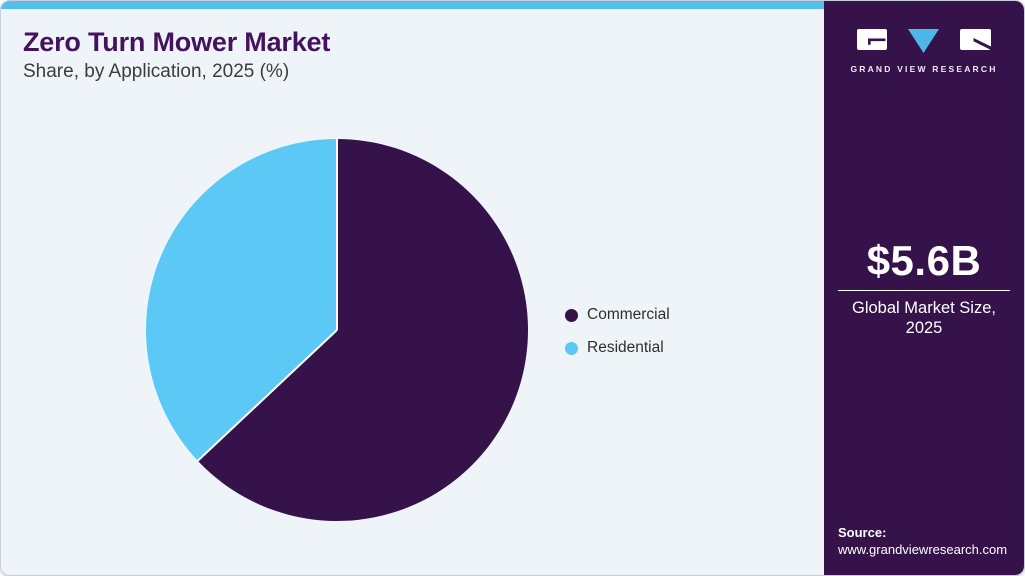 The height and width of the screenshot is (576, 1025). Describe the element at coordinates (924, 260) in the screenshot. I see `market-size-value: $5.6B` at that location.